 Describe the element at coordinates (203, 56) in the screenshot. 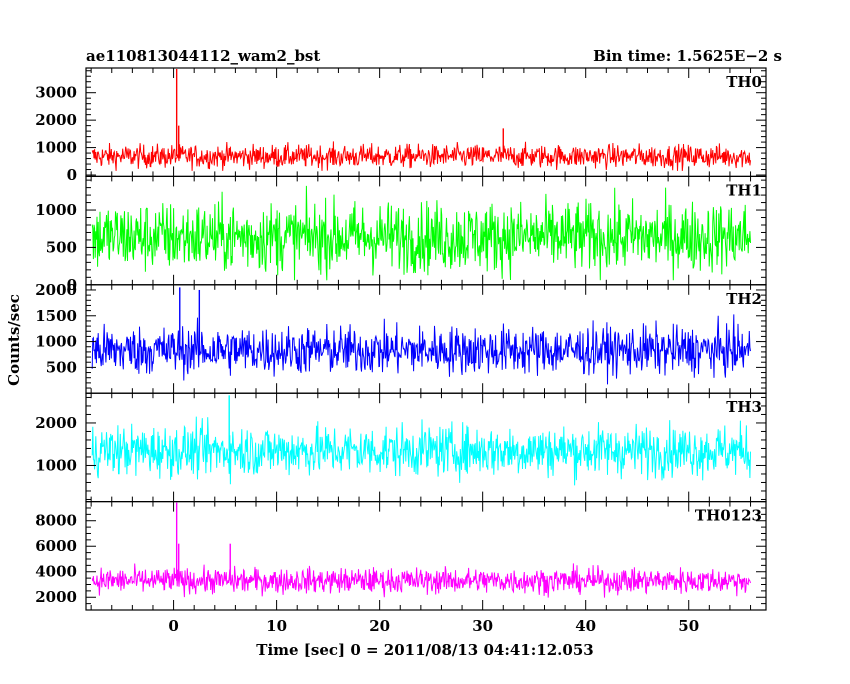

I see `chart-title-left: ae110813044112_wam2_bst` at that location.